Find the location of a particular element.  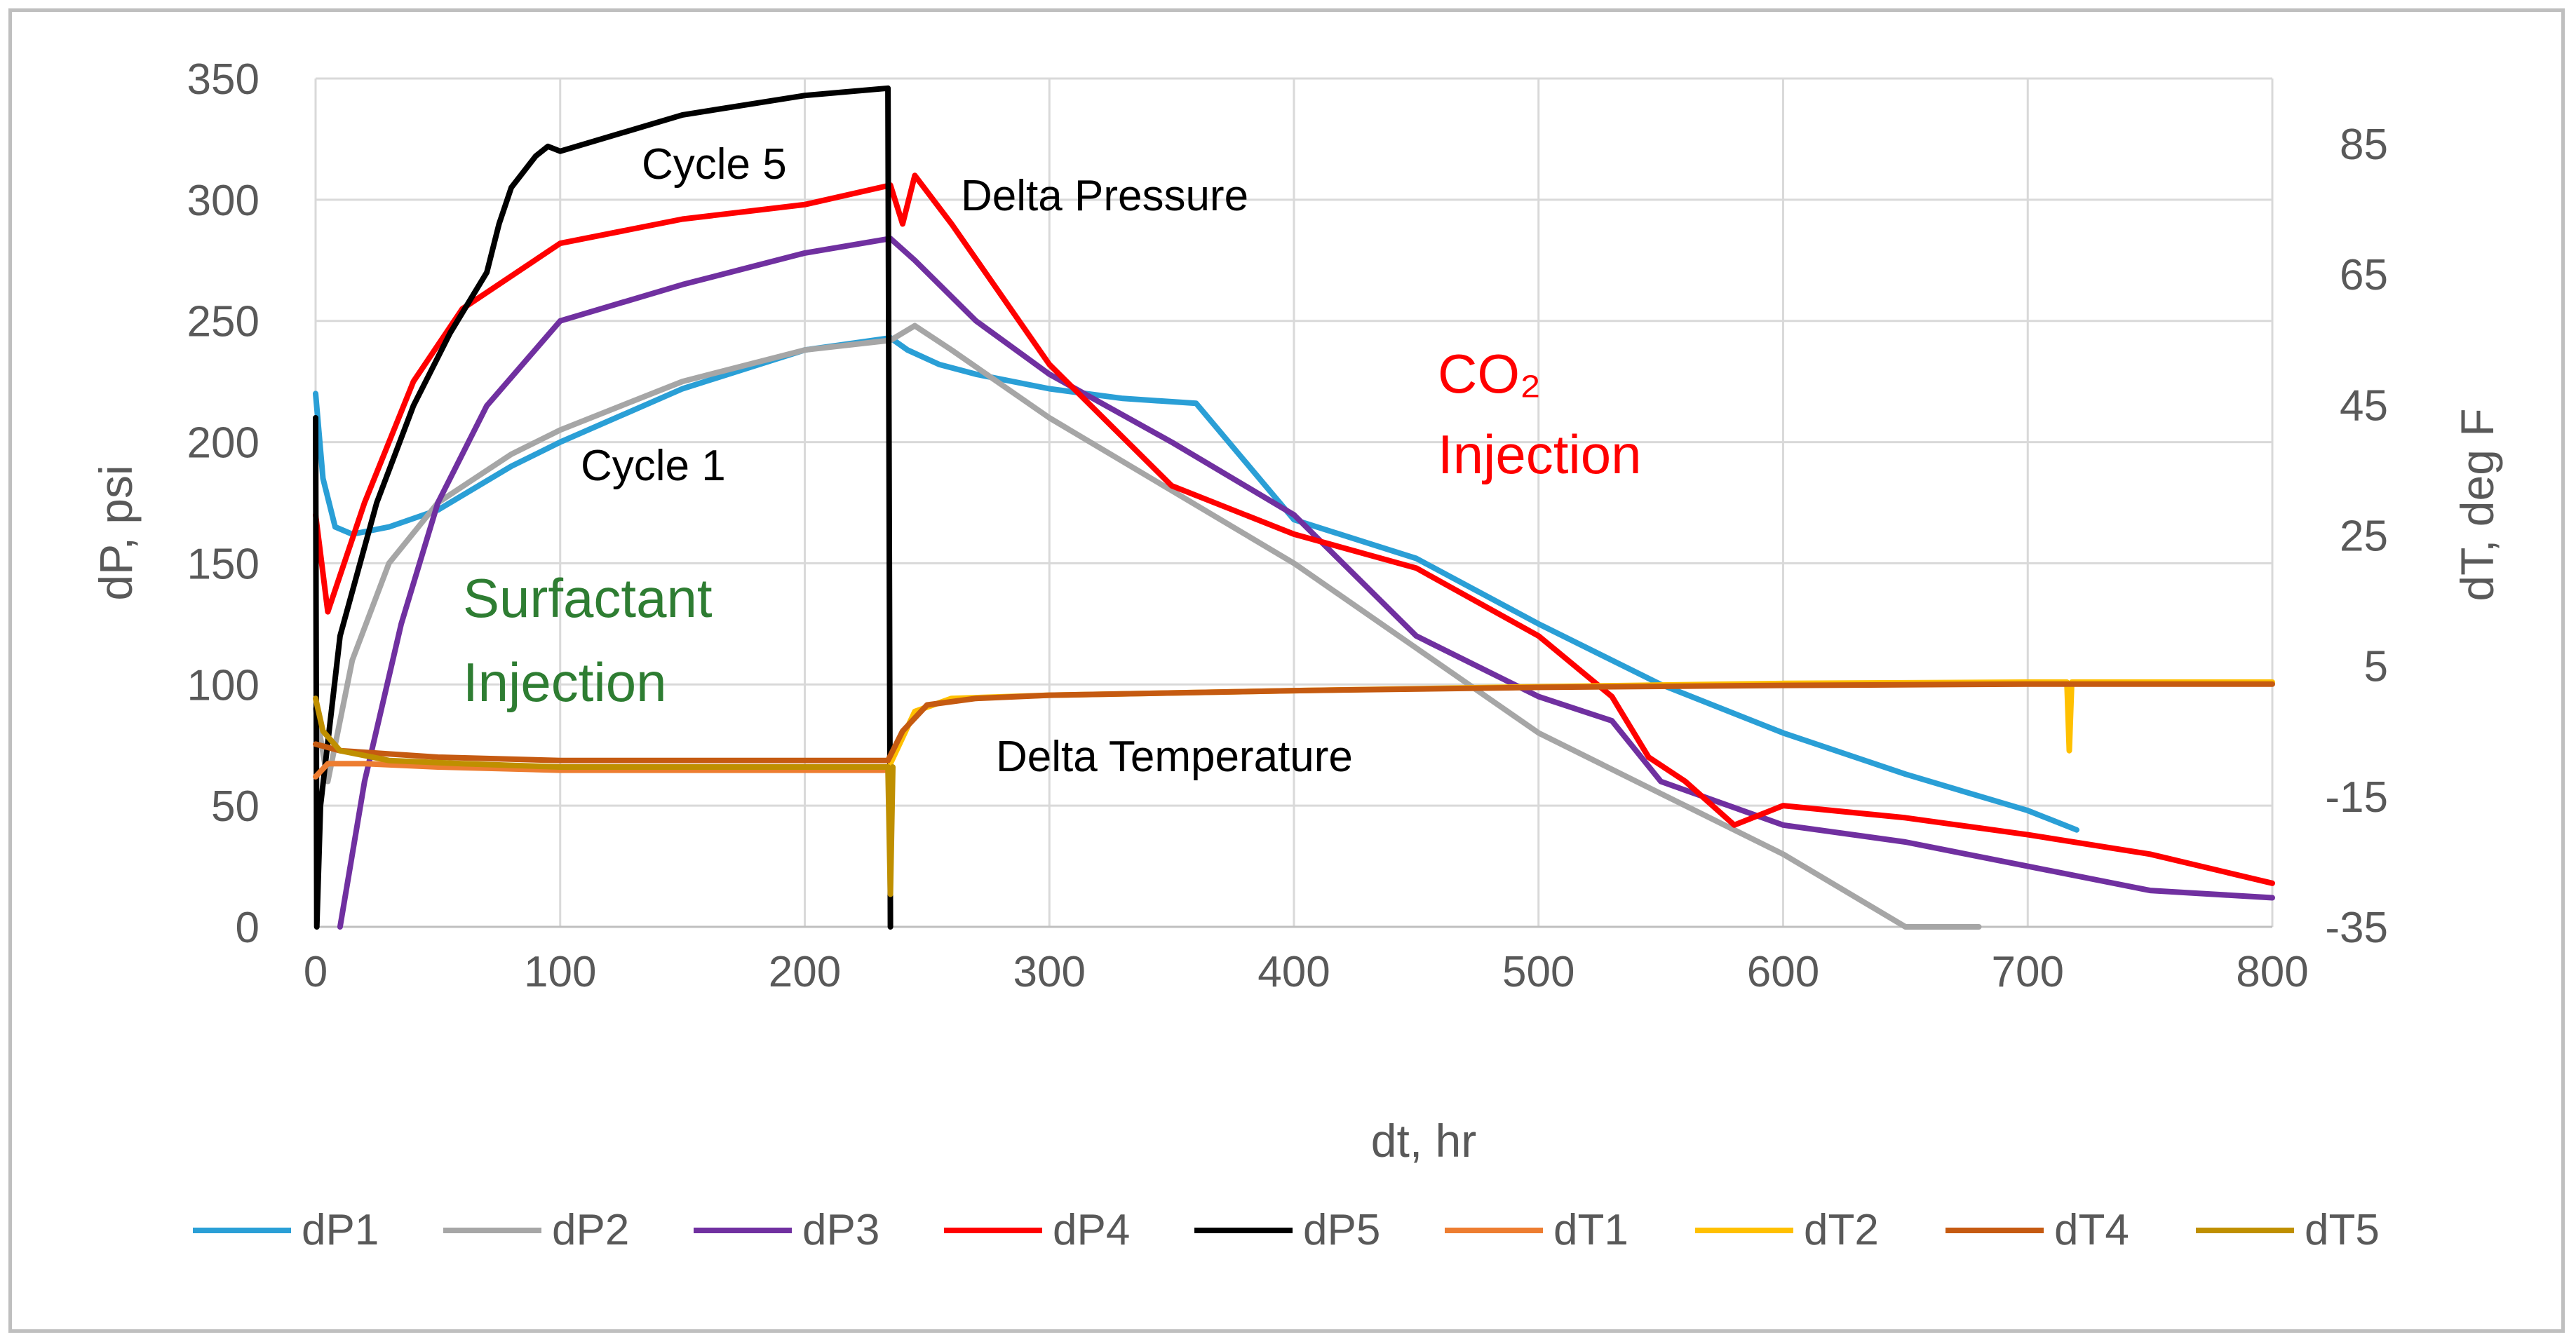

x-tick-label: 100 is located at coordinates (560, 972).